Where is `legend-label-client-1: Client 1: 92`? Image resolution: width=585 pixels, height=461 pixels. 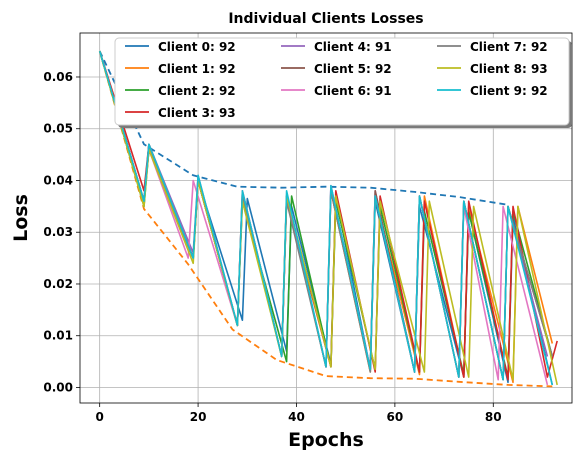 legend-label-client-1: Client 1: 92 is located at coordinates (197, 69).